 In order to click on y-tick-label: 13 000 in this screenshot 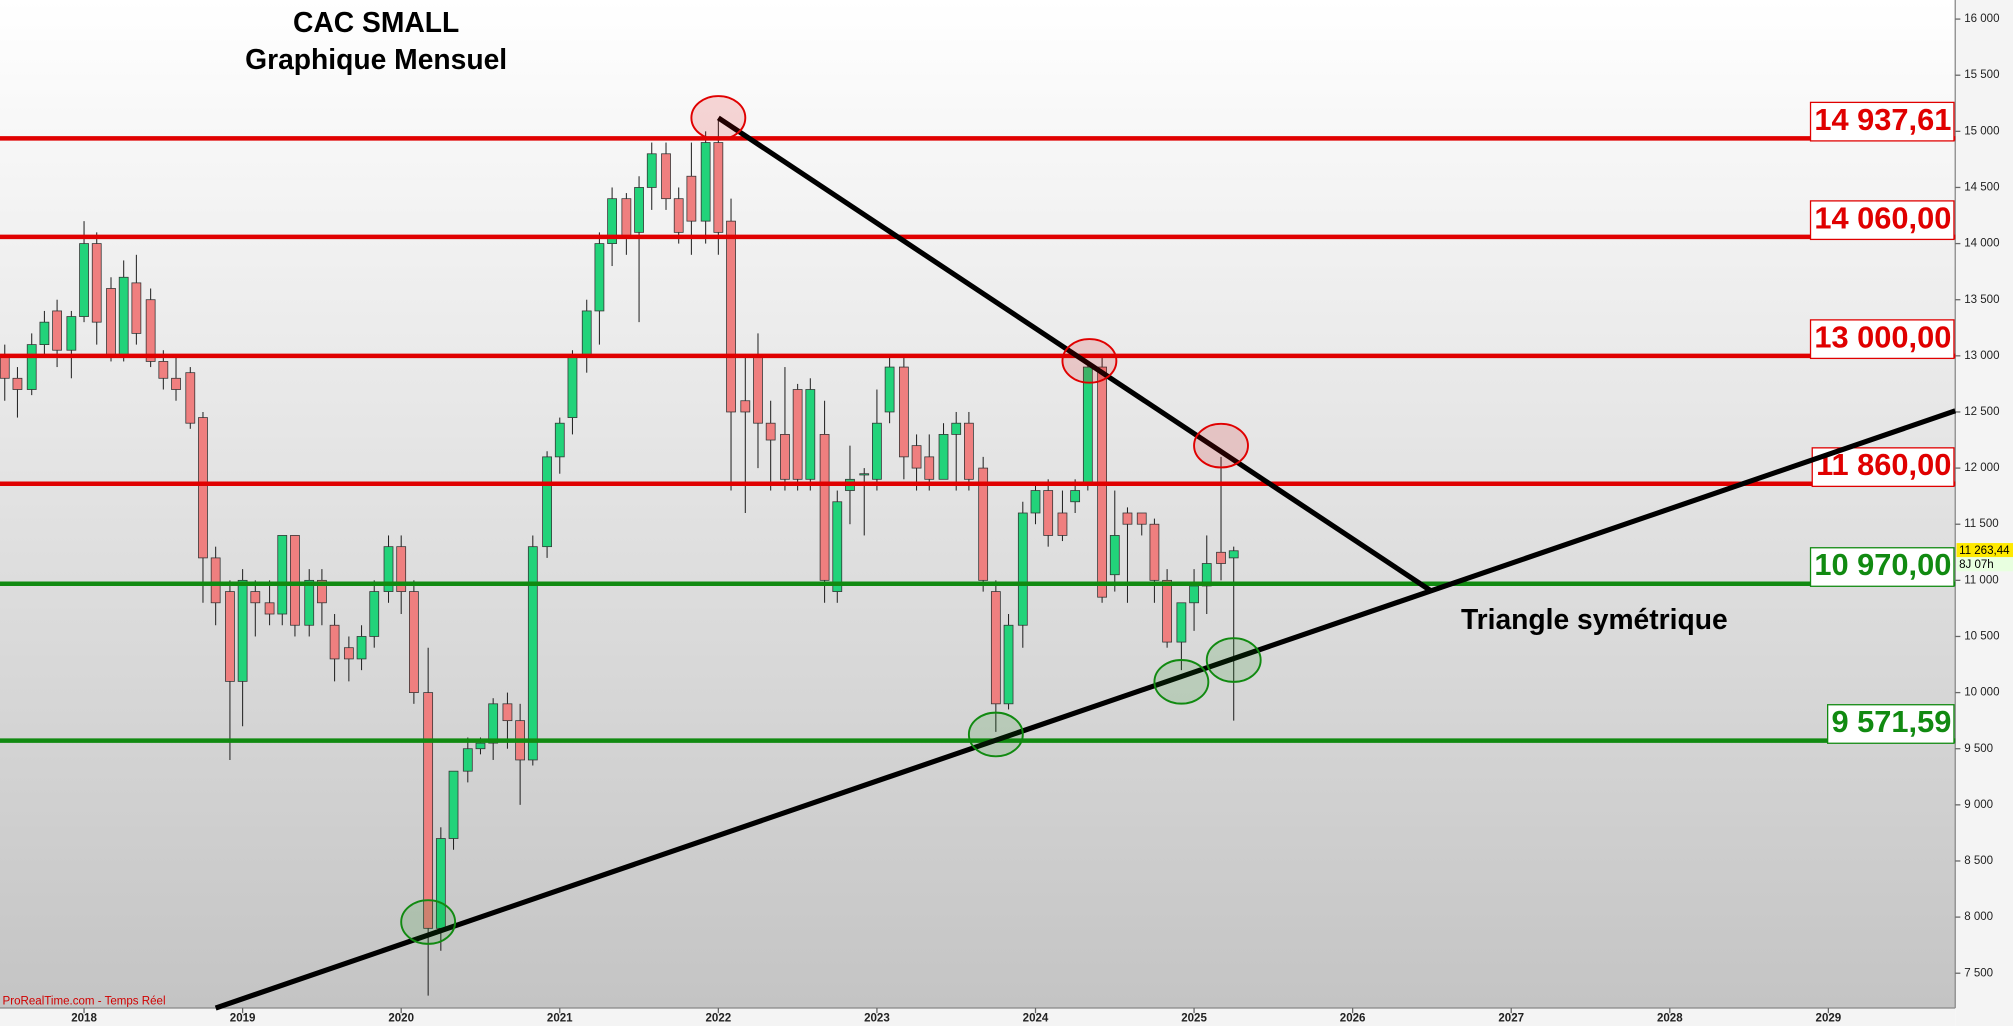, I will do `click(1981, 356)`.